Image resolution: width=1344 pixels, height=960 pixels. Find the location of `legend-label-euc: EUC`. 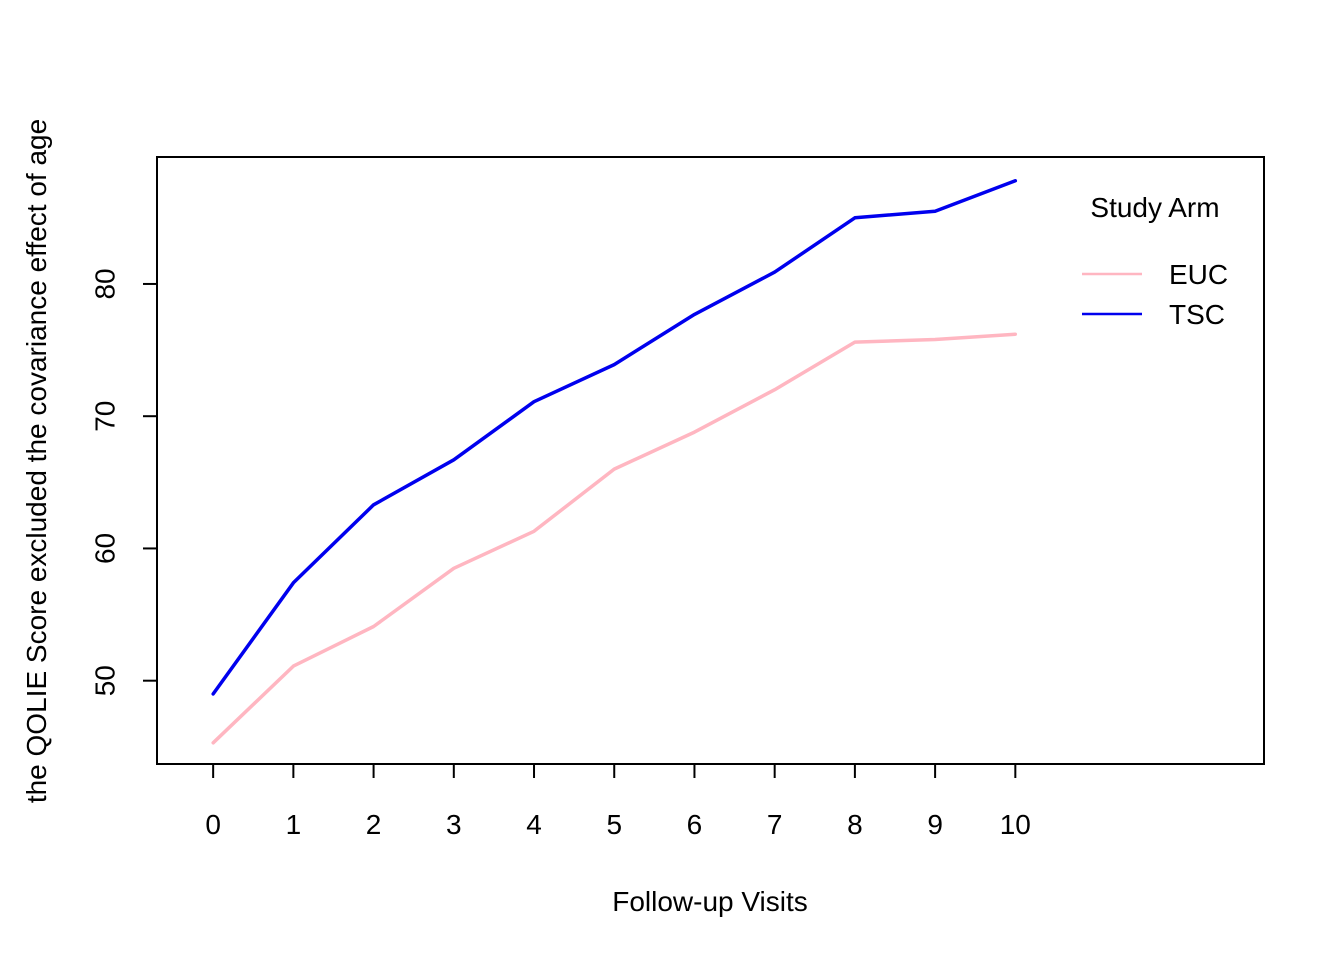

legend-label-euc: EUC is located at coordinates (1198, 274).